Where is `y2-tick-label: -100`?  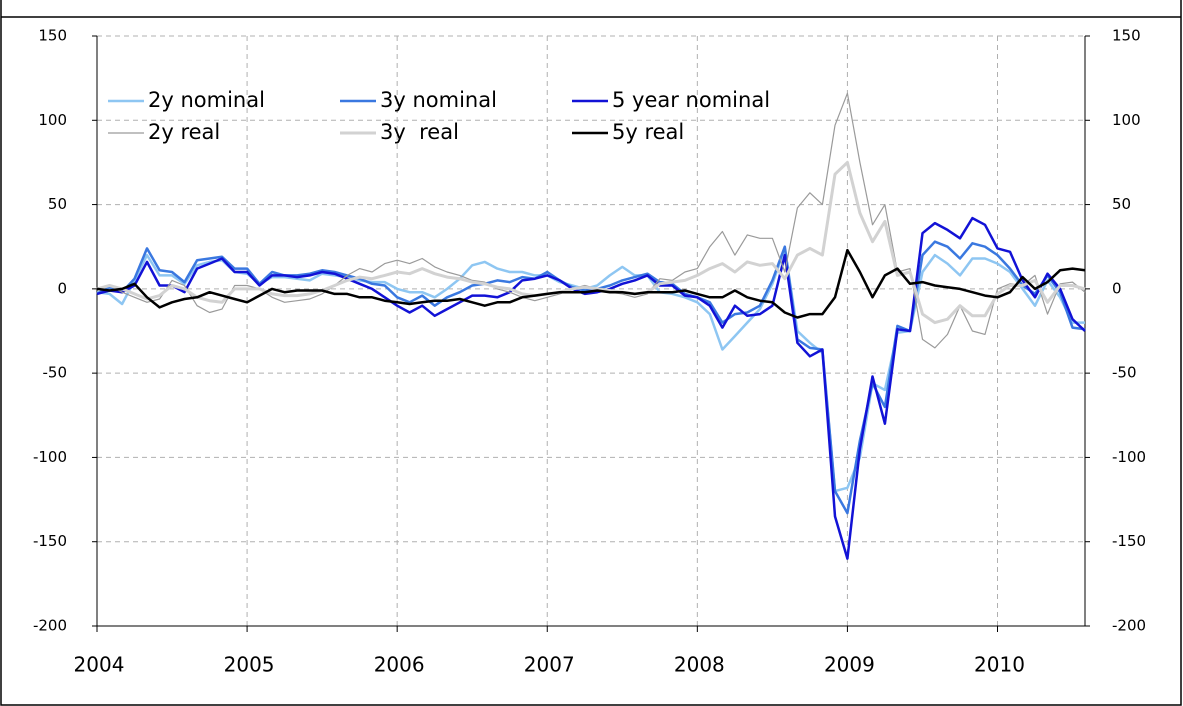 y2-tick-label: -100 is located at coordinates (1129, 457).